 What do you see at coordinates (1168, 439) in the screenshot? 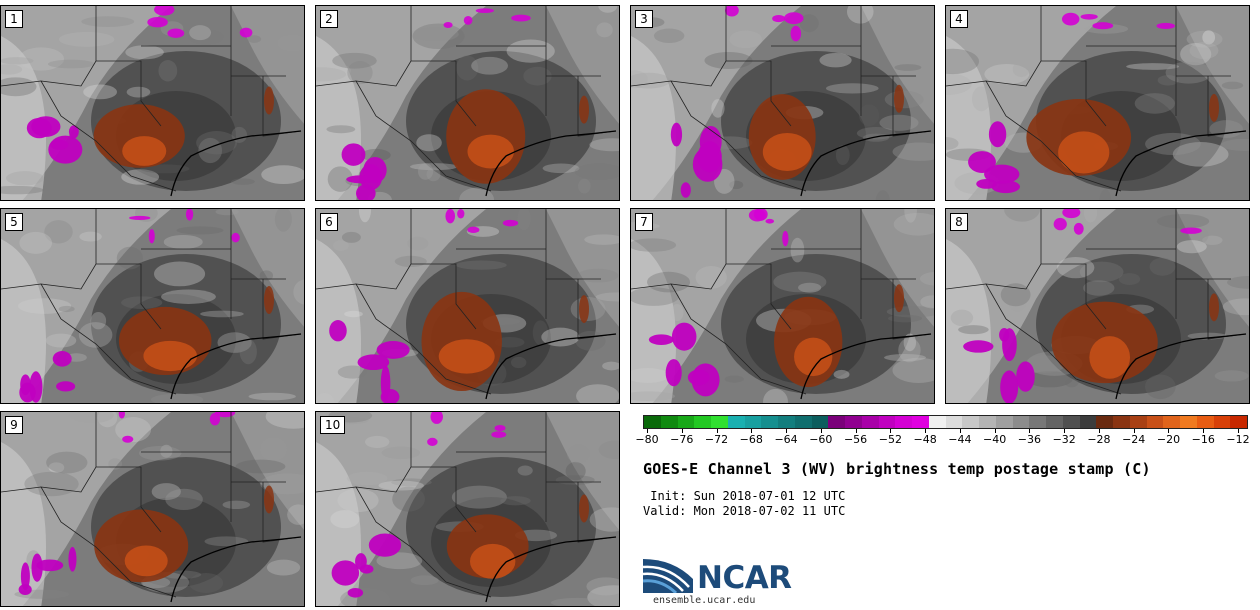
I see `colorbar-tick-label: −20` at bounding box center [1168, 439].